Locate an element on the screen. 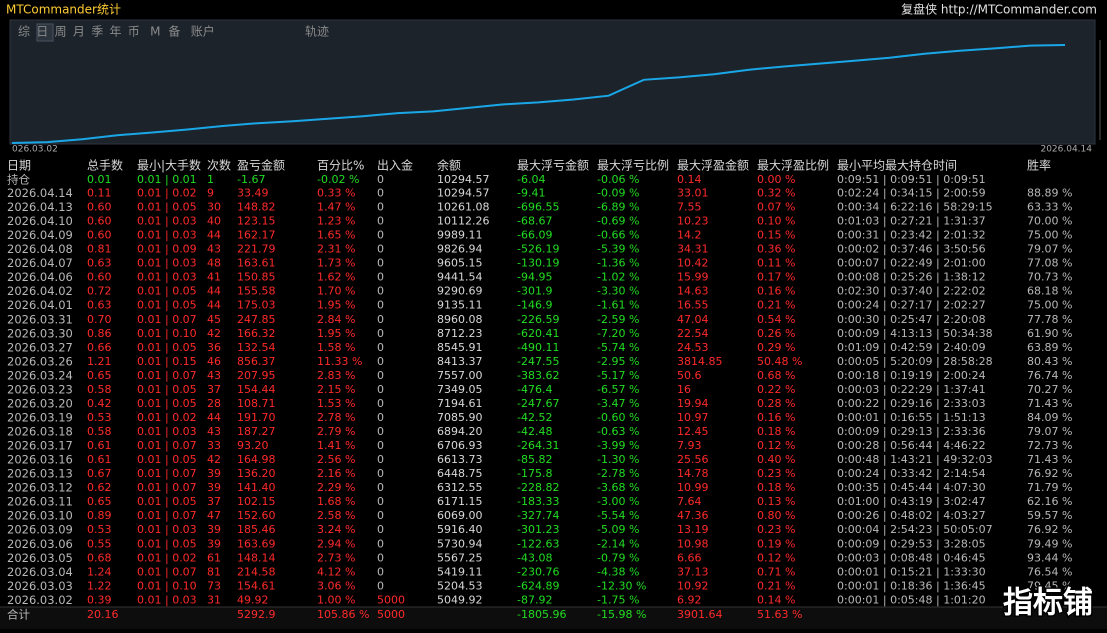  cell: 9441.54 is located at coordinates (460, 277).